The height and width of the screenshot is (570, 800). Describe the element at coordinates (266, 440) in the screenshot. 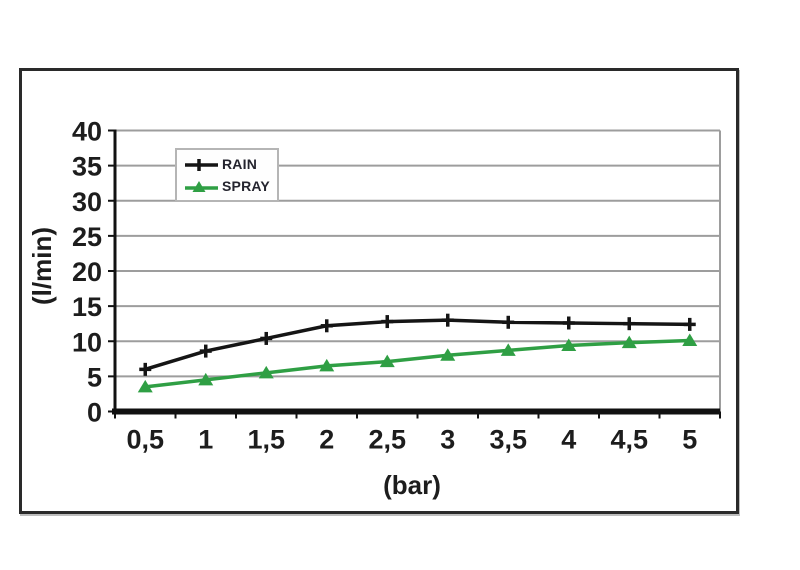

I see `x-tick-label: 1,5` at that location.